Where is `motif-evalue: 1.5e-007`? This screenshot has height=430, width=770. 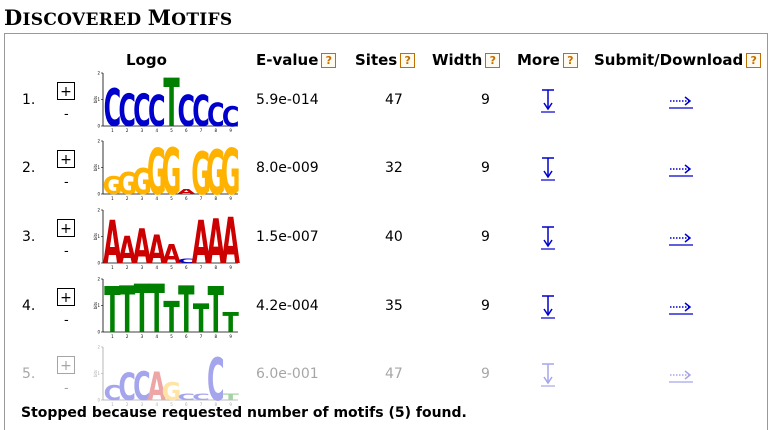
motif-evalue: 1.5e-007 is located at coordinates (287, 237).